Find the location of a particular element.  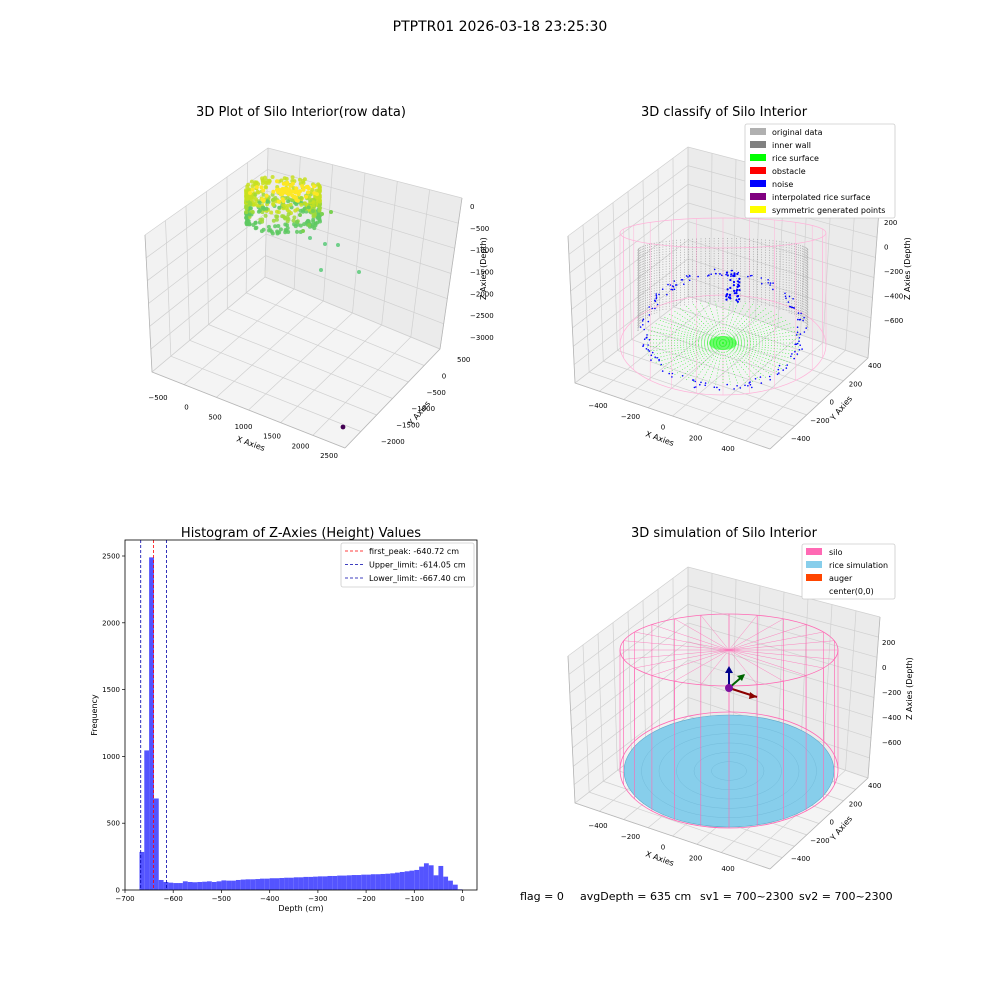

hist-y-tick-label: 2500 is located at coordinates (111, 557).